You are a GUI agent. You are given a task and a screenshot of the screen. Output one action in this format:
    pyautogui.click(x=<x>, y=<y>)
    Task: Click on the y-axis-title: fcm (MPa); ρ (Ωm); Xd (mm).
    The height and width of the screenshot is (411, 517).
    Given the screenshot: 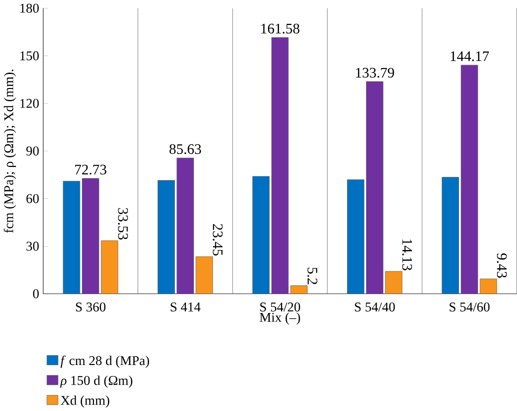 What is the action you would take?
    pyautogui.click(x=10, y=151)
    